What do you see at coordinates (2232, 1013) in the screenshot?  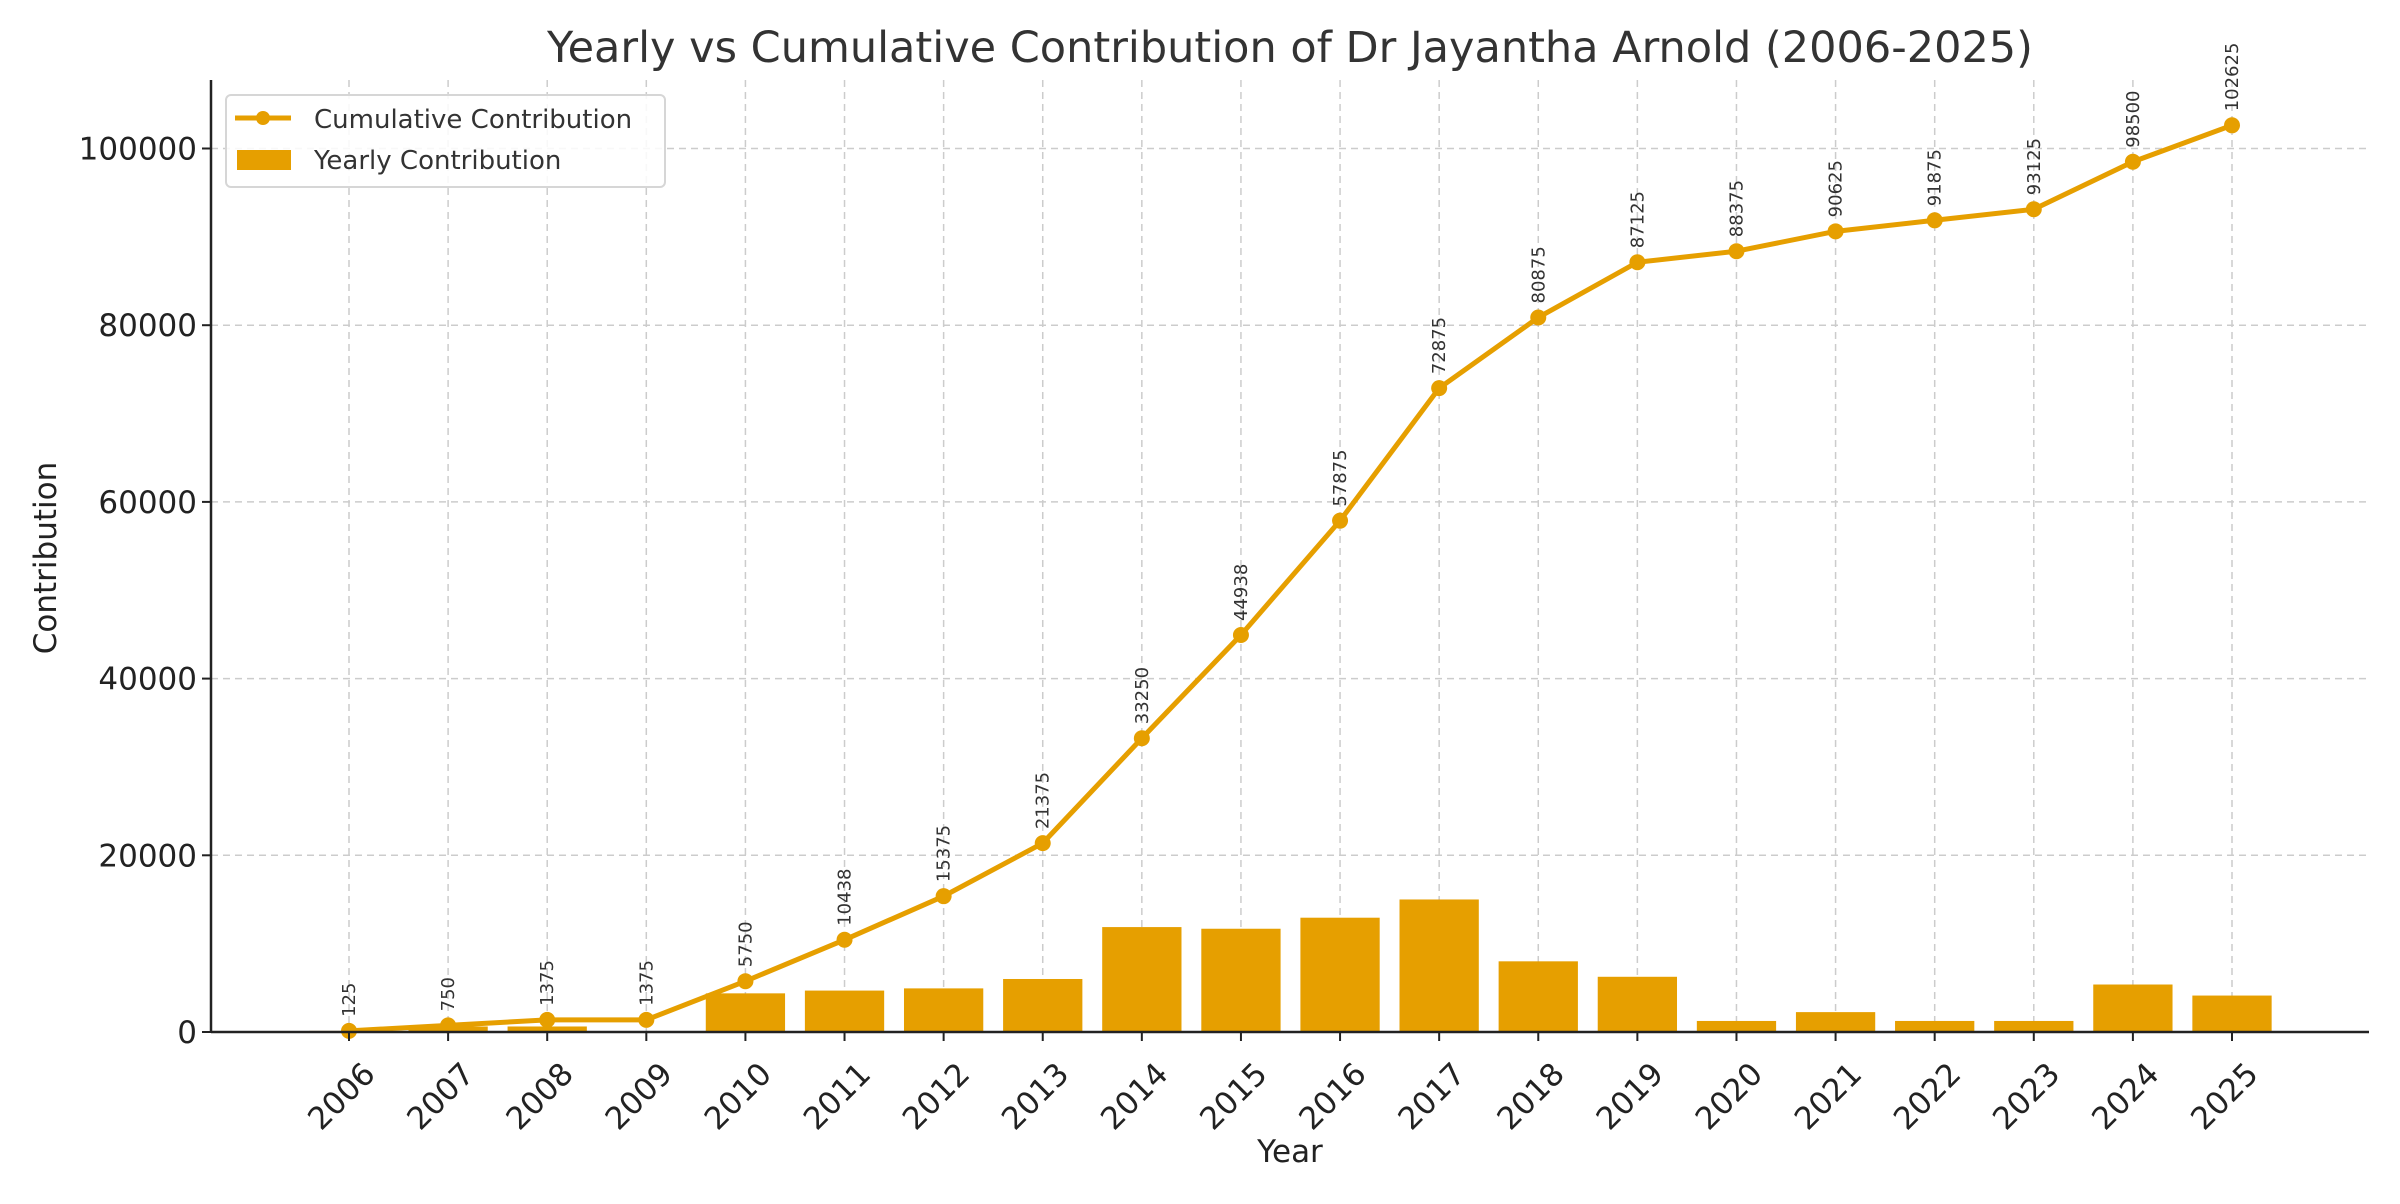 I see `bar-2025` at bounding box center [2232, 1013].